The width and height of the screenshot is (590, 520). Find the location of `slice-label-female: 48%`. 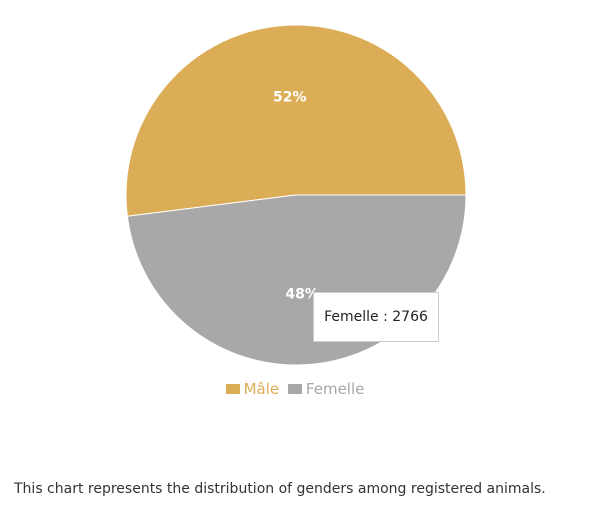

slice-label-female: 48% is located at coordinates (302, 294).